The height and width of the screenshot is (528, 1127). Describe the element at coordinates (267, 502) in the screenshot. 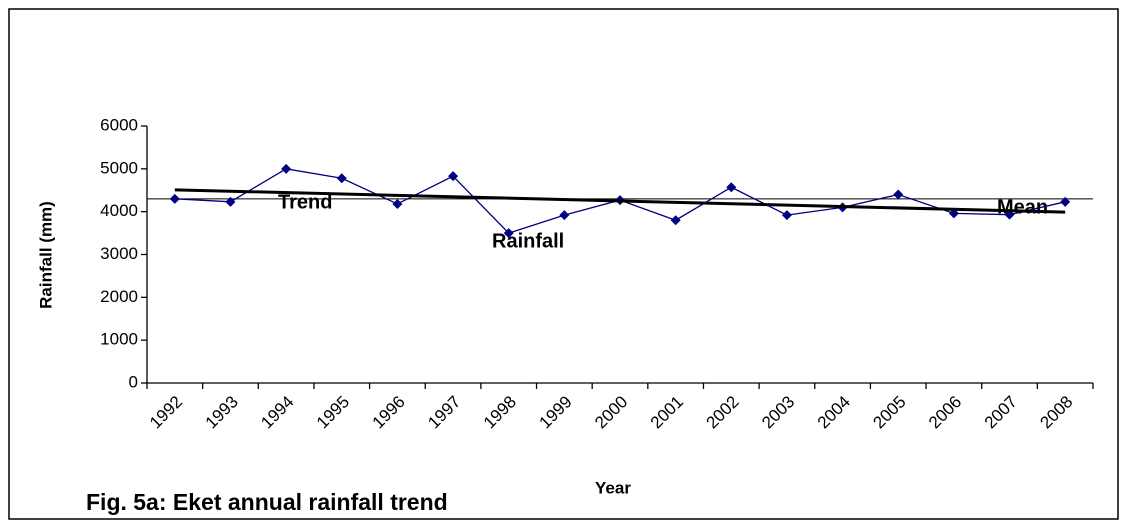

I see `chart-title: Fig. 5a: Eket annual rainfall trend` at that location.